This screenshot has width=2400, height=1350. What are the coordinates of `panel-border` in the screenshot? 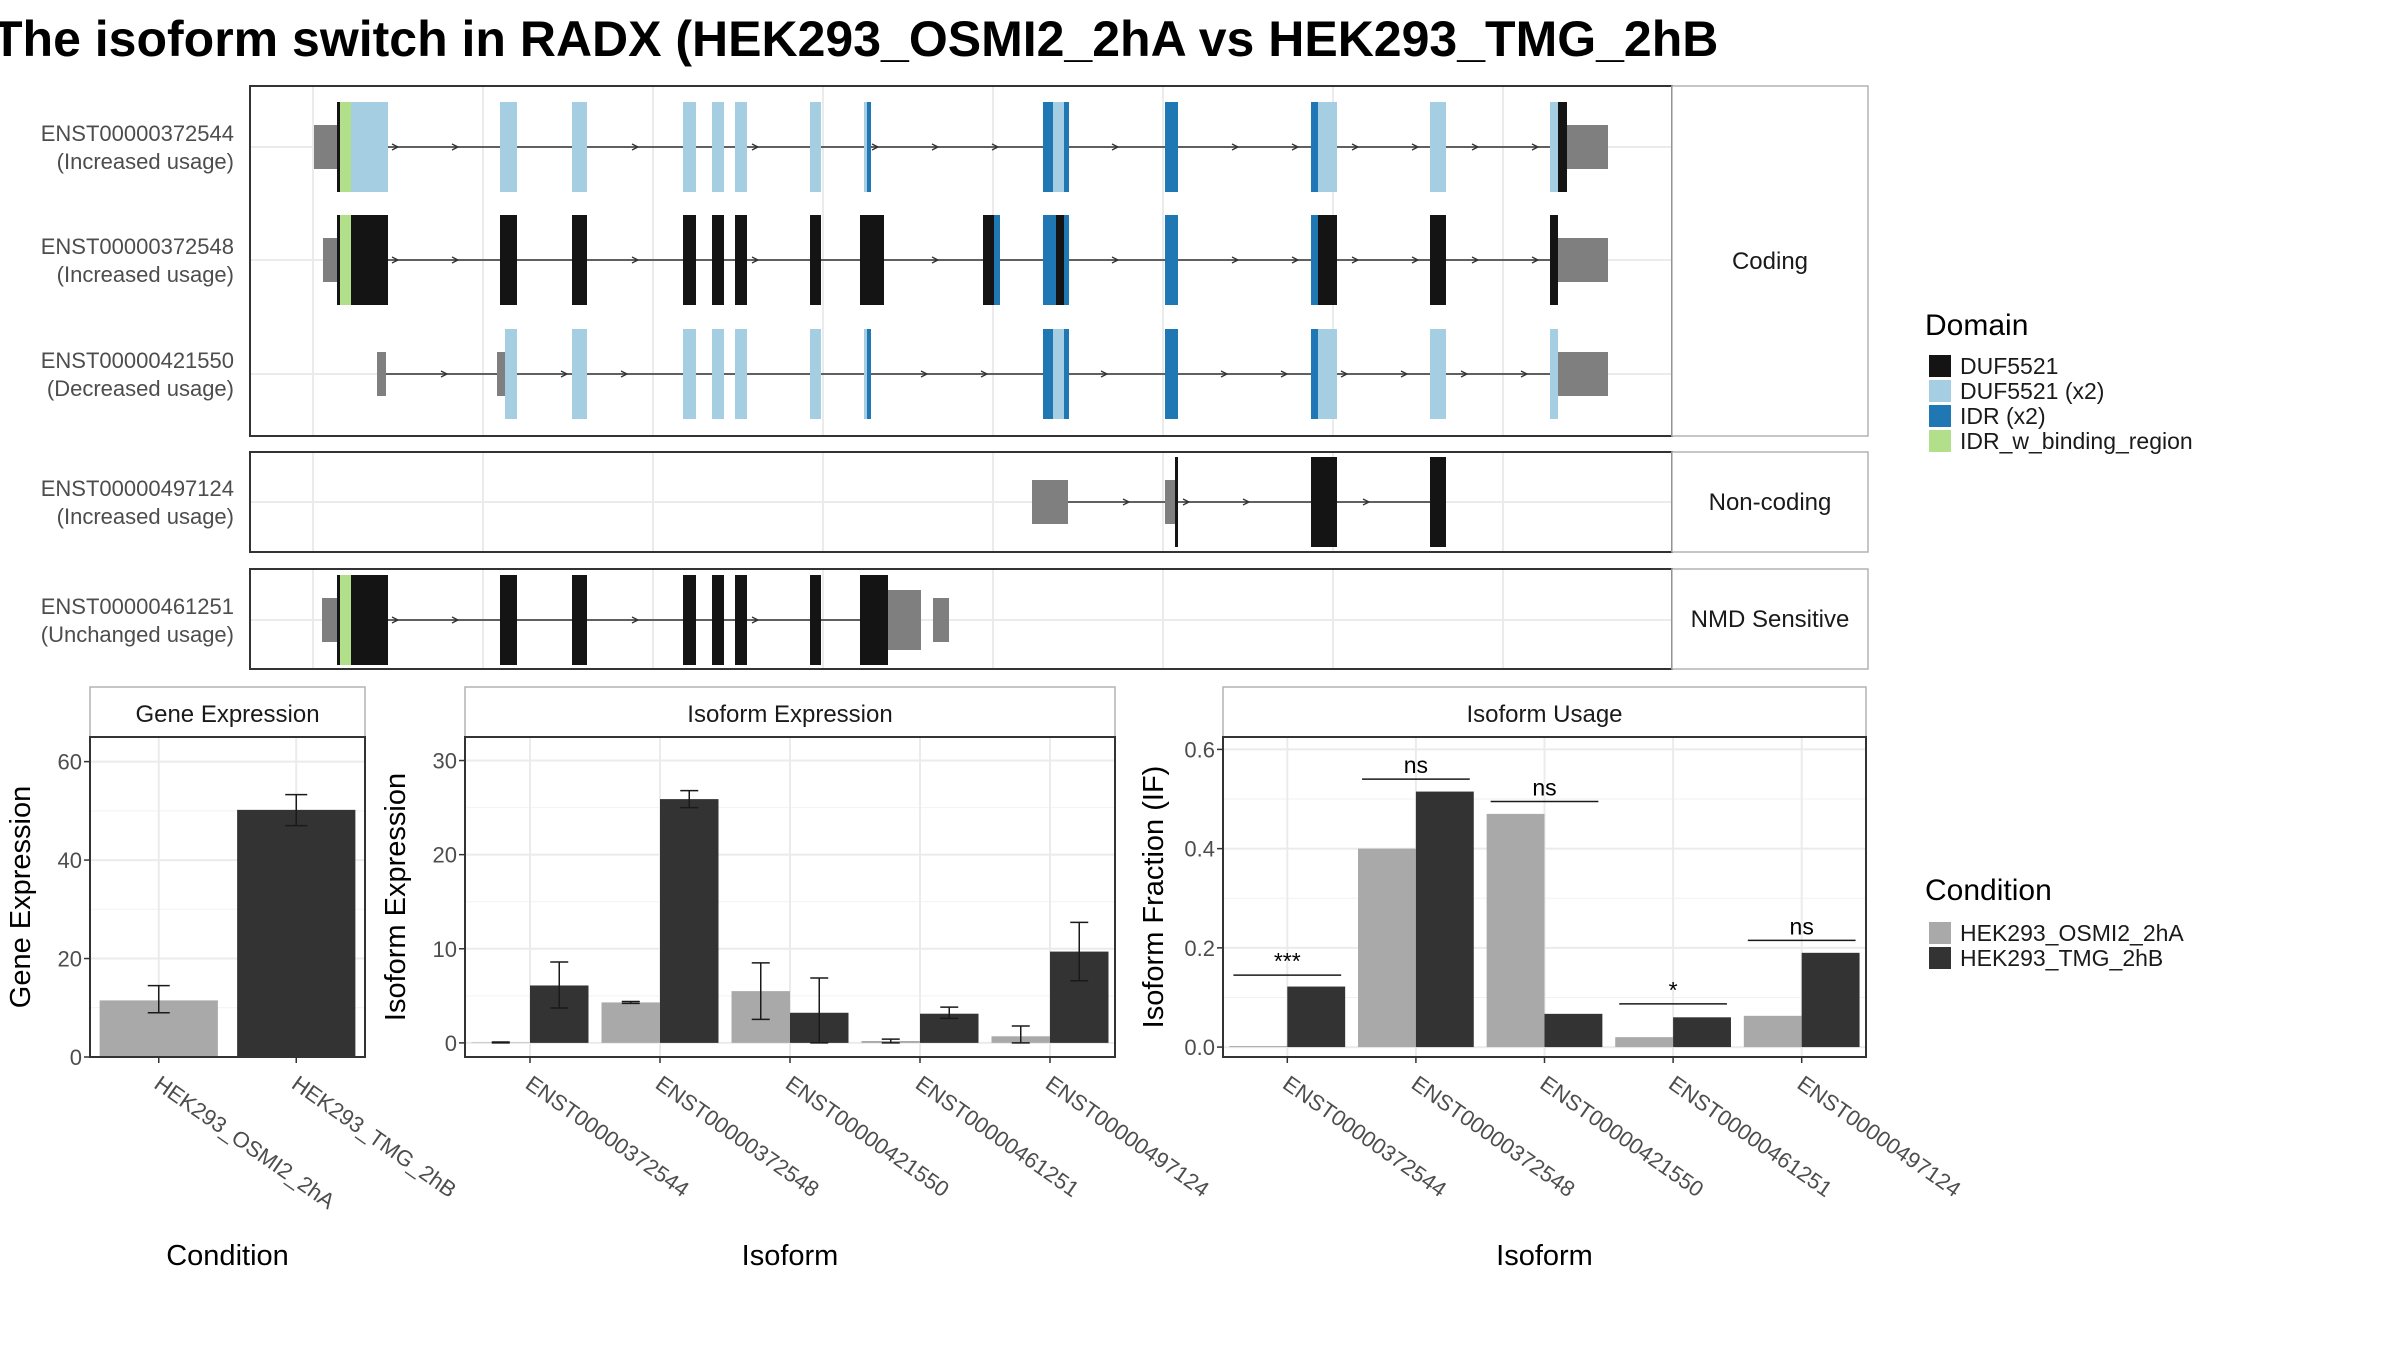 It's located at (227, 897).